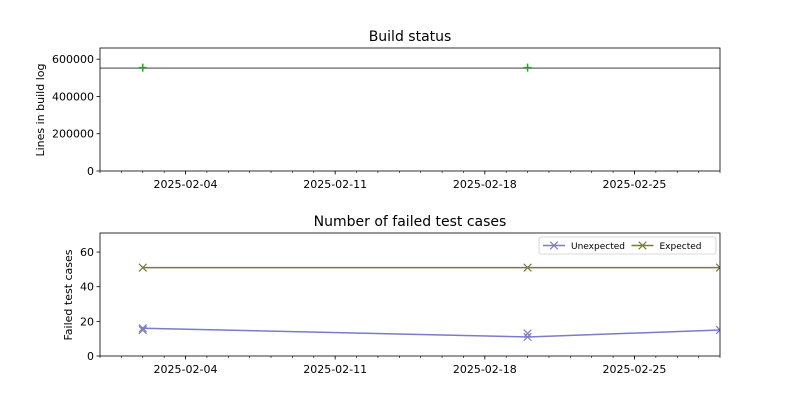  I want to click on y-tick-label: 60, so click(87, 252).